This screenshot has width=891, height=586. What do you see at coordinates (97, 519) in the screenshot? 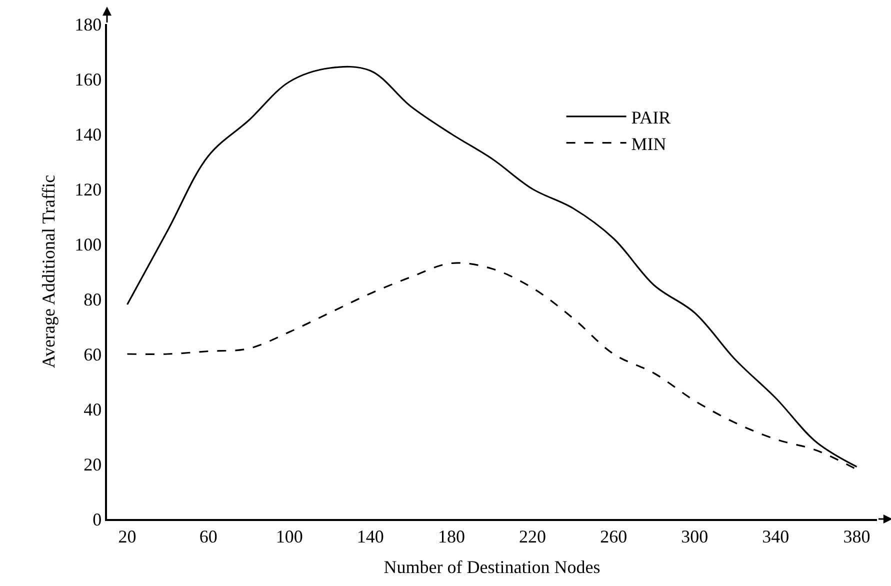
I see `y-tick-label: 0` at bounding box center [97, 519].